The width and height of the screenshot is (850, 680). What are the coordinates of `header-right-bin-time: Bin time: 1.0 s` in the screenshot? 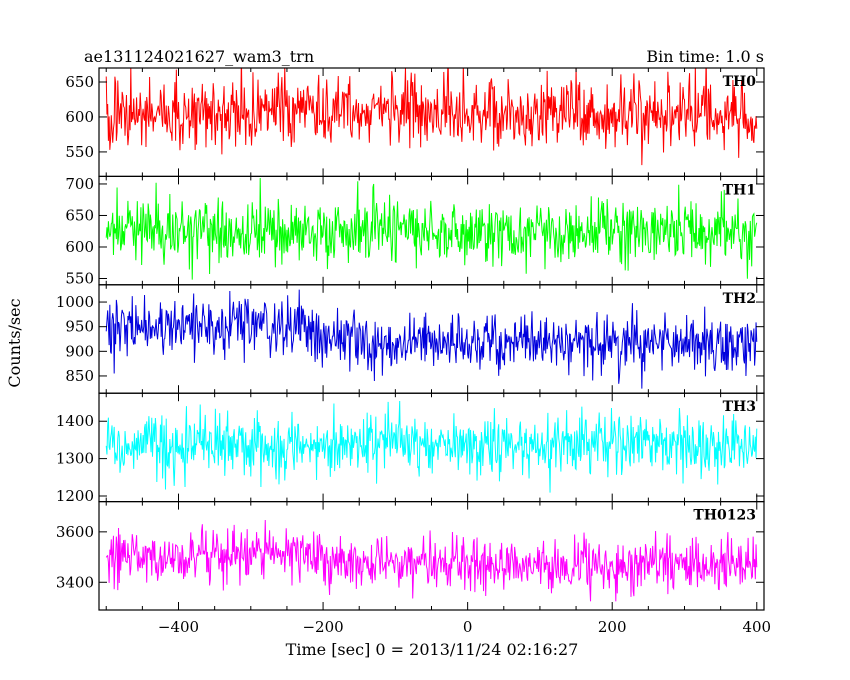 It's located at (705, 56).